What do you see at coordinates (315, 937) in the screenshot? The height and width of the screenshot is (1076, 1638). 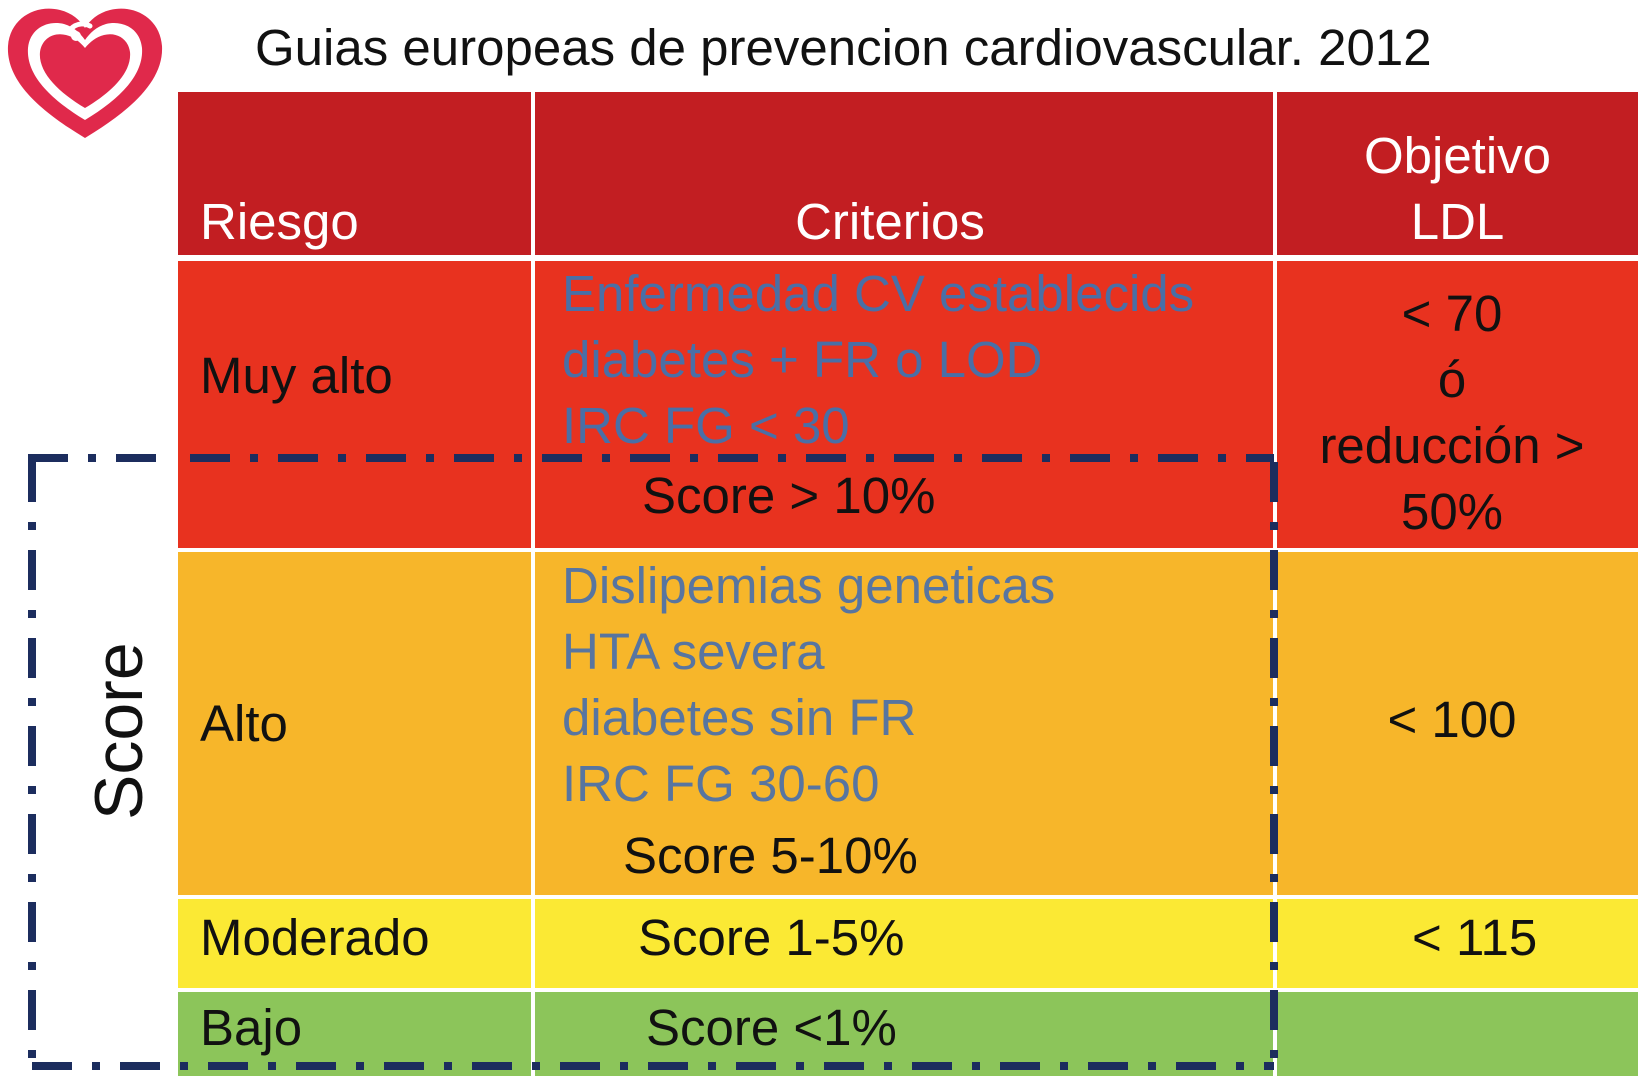 I see `row-moderado-label: Moderado` at bounding box center [315, 937].